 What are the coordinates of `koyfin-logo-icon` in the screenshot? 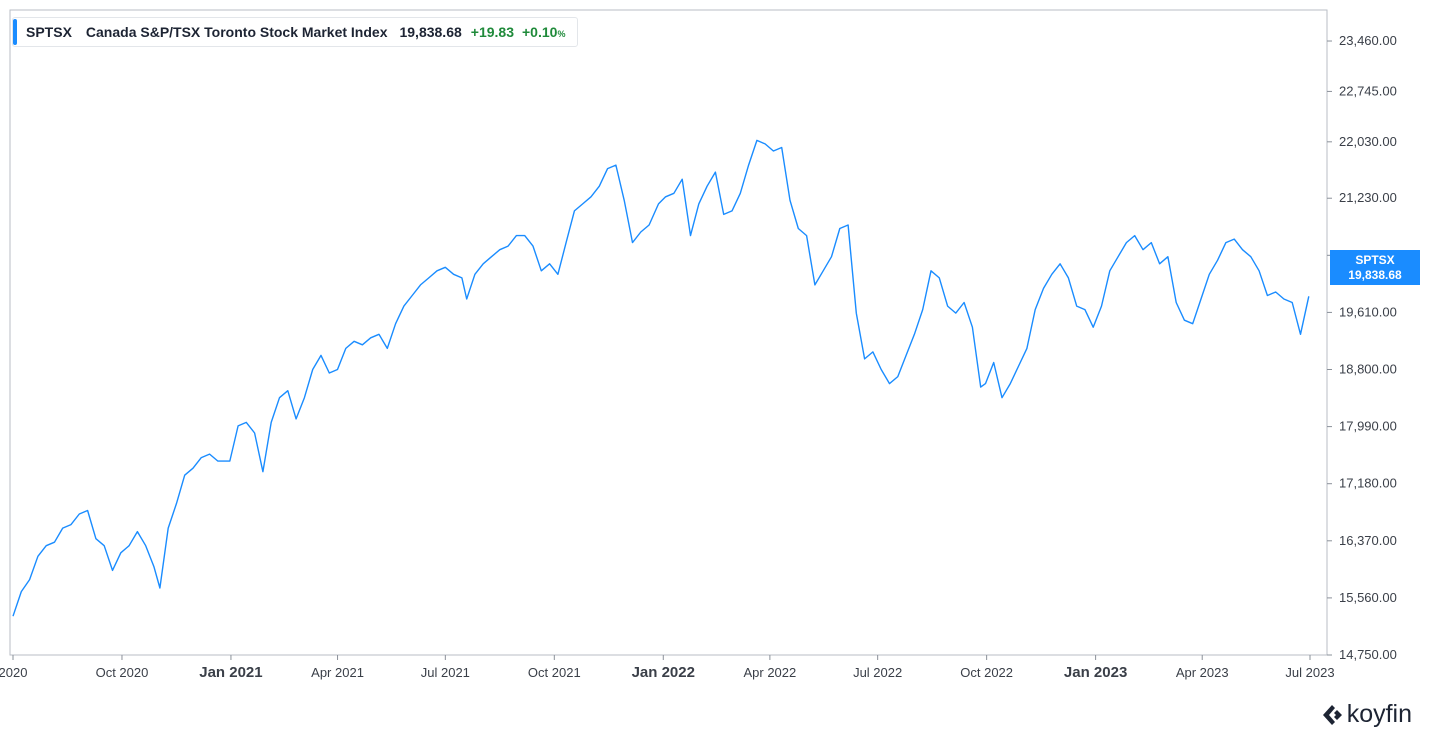 It's located at (1332, 714).